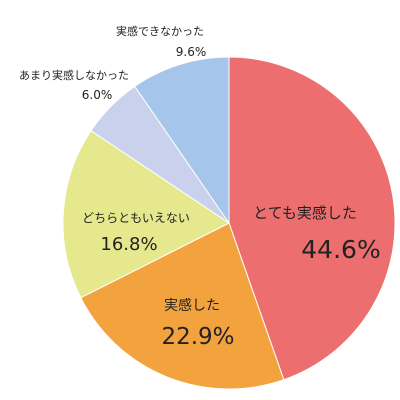 Image resolution: width=400 pixels, height=400 pixels. What do you see at coordinates (97, 95) in the screenshot?
I see `value-not-much: 6.0%` at bounding box center [97, 95].